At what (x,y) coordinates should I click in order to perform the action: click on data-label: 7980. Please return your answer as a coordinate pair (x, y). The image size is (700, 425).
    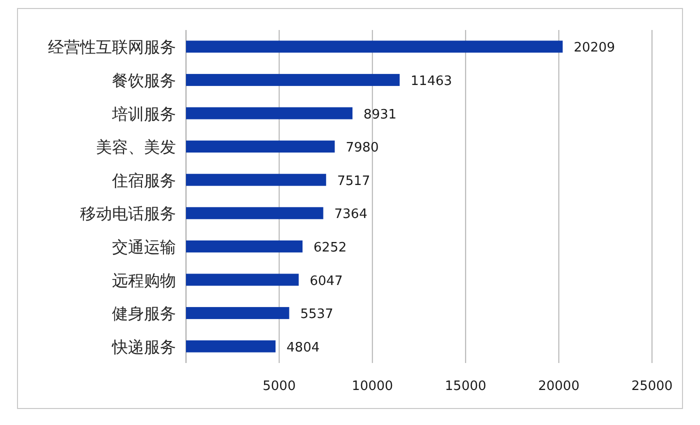
    Looking at the image, I should click on (362, 148).